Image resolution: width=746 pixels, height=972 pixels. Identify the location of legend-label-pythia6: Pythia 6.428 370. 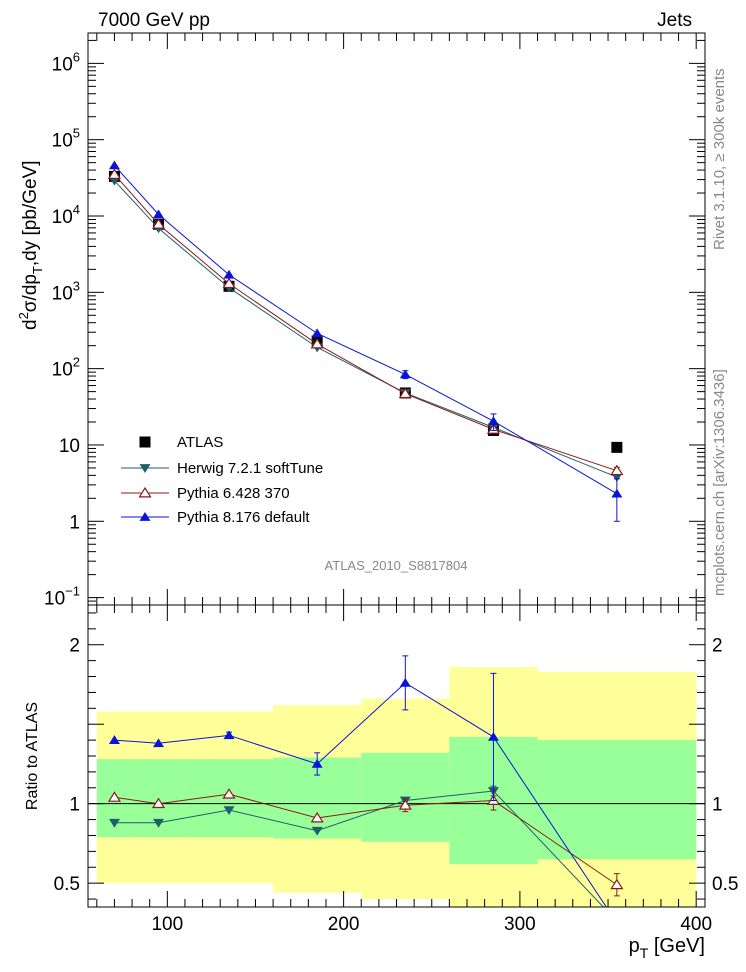
(233, 493).